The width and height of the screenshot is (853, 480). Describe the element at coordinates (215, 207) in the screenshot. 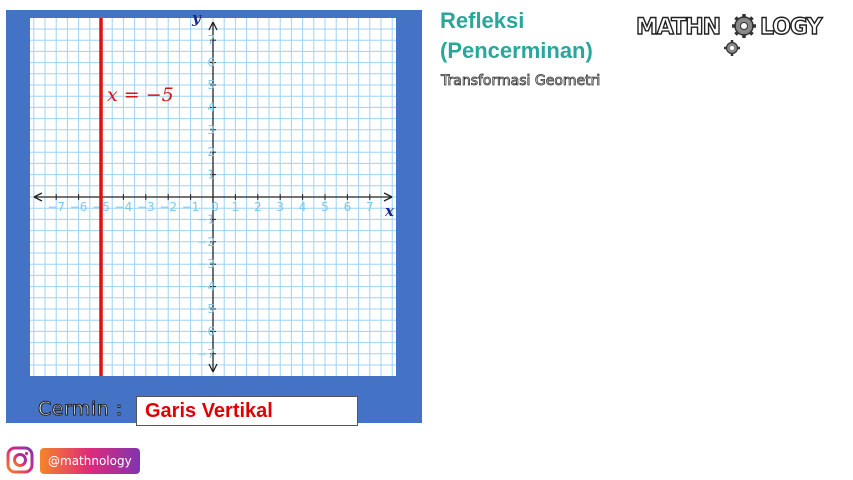

I see `origin-label: 0` at that location.